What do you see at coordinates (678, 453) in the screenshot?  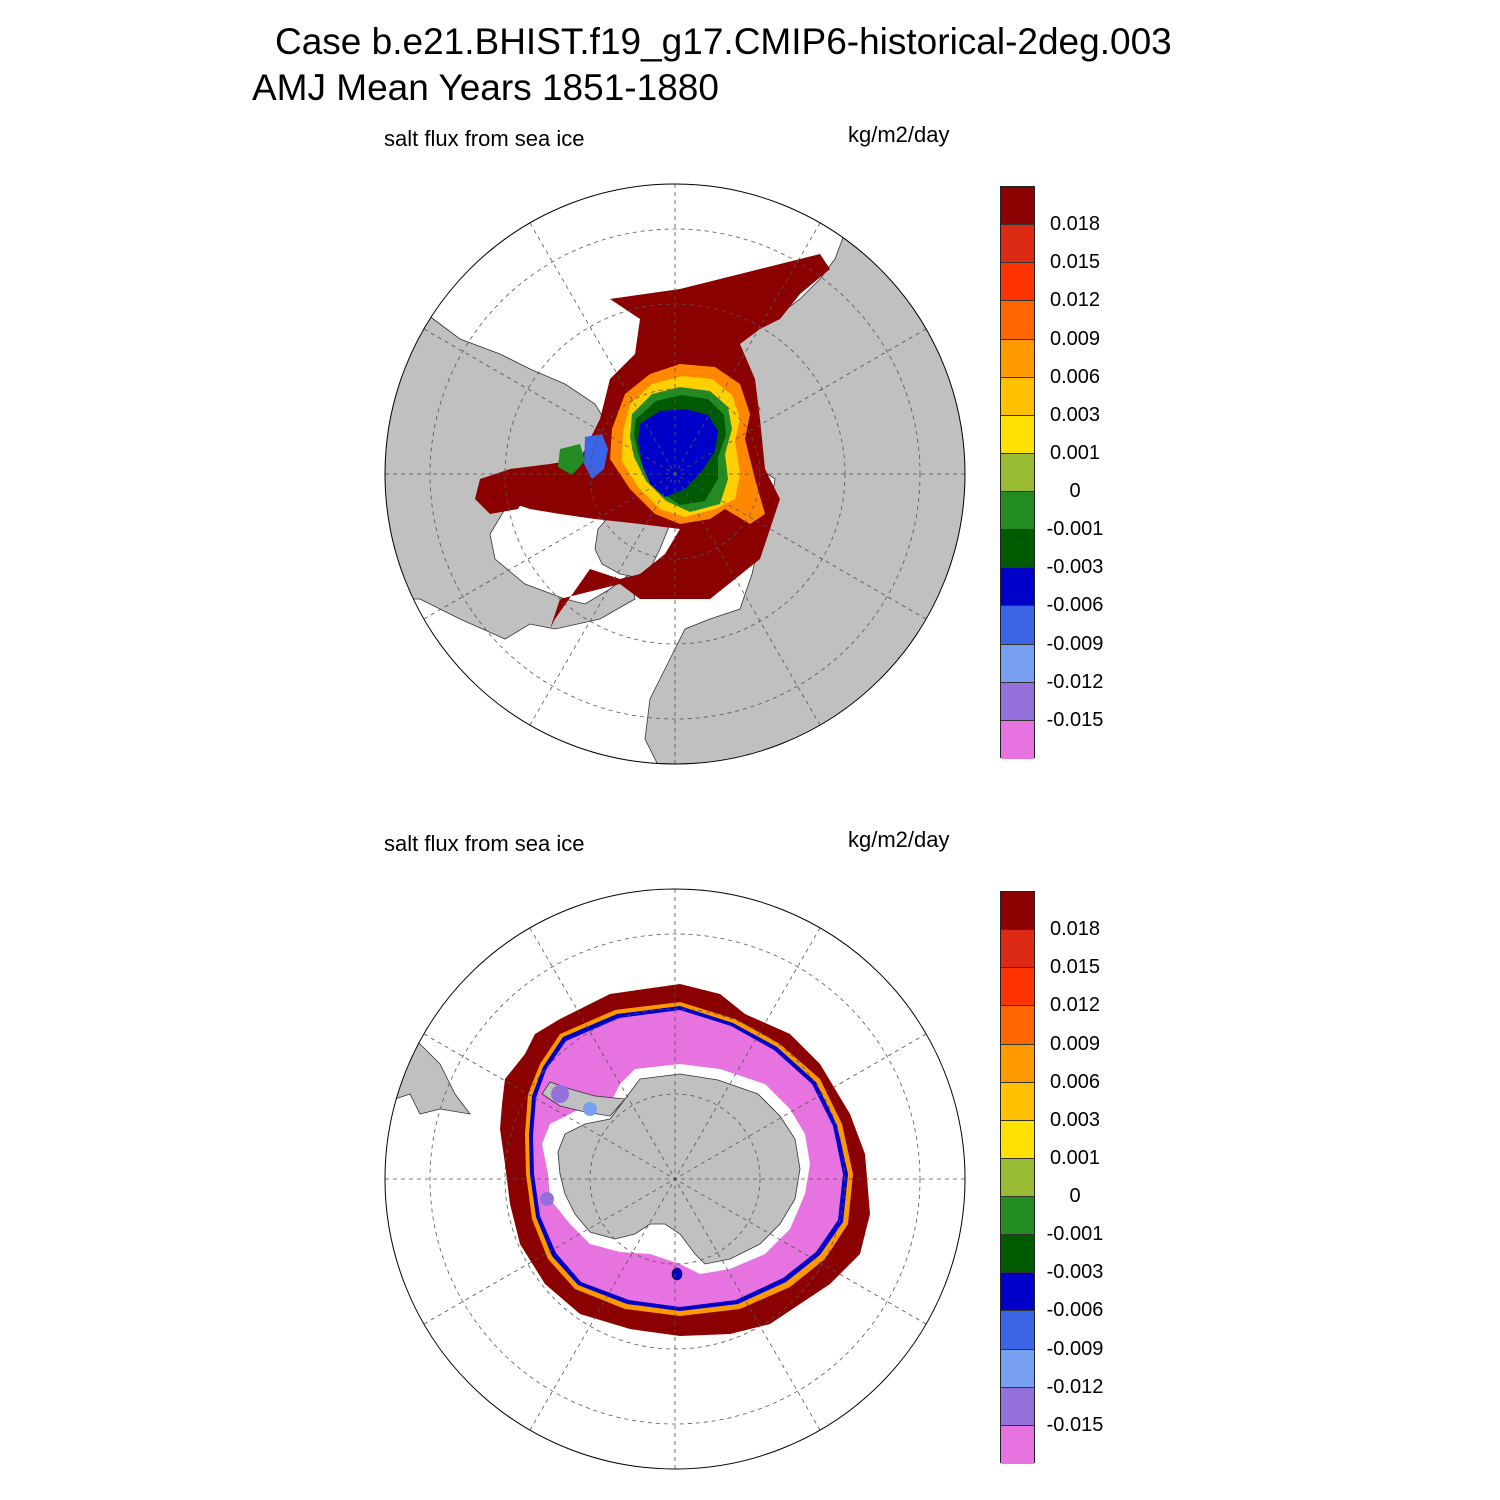 I see `north-field-blue-core` at bounding box center [678, 453].